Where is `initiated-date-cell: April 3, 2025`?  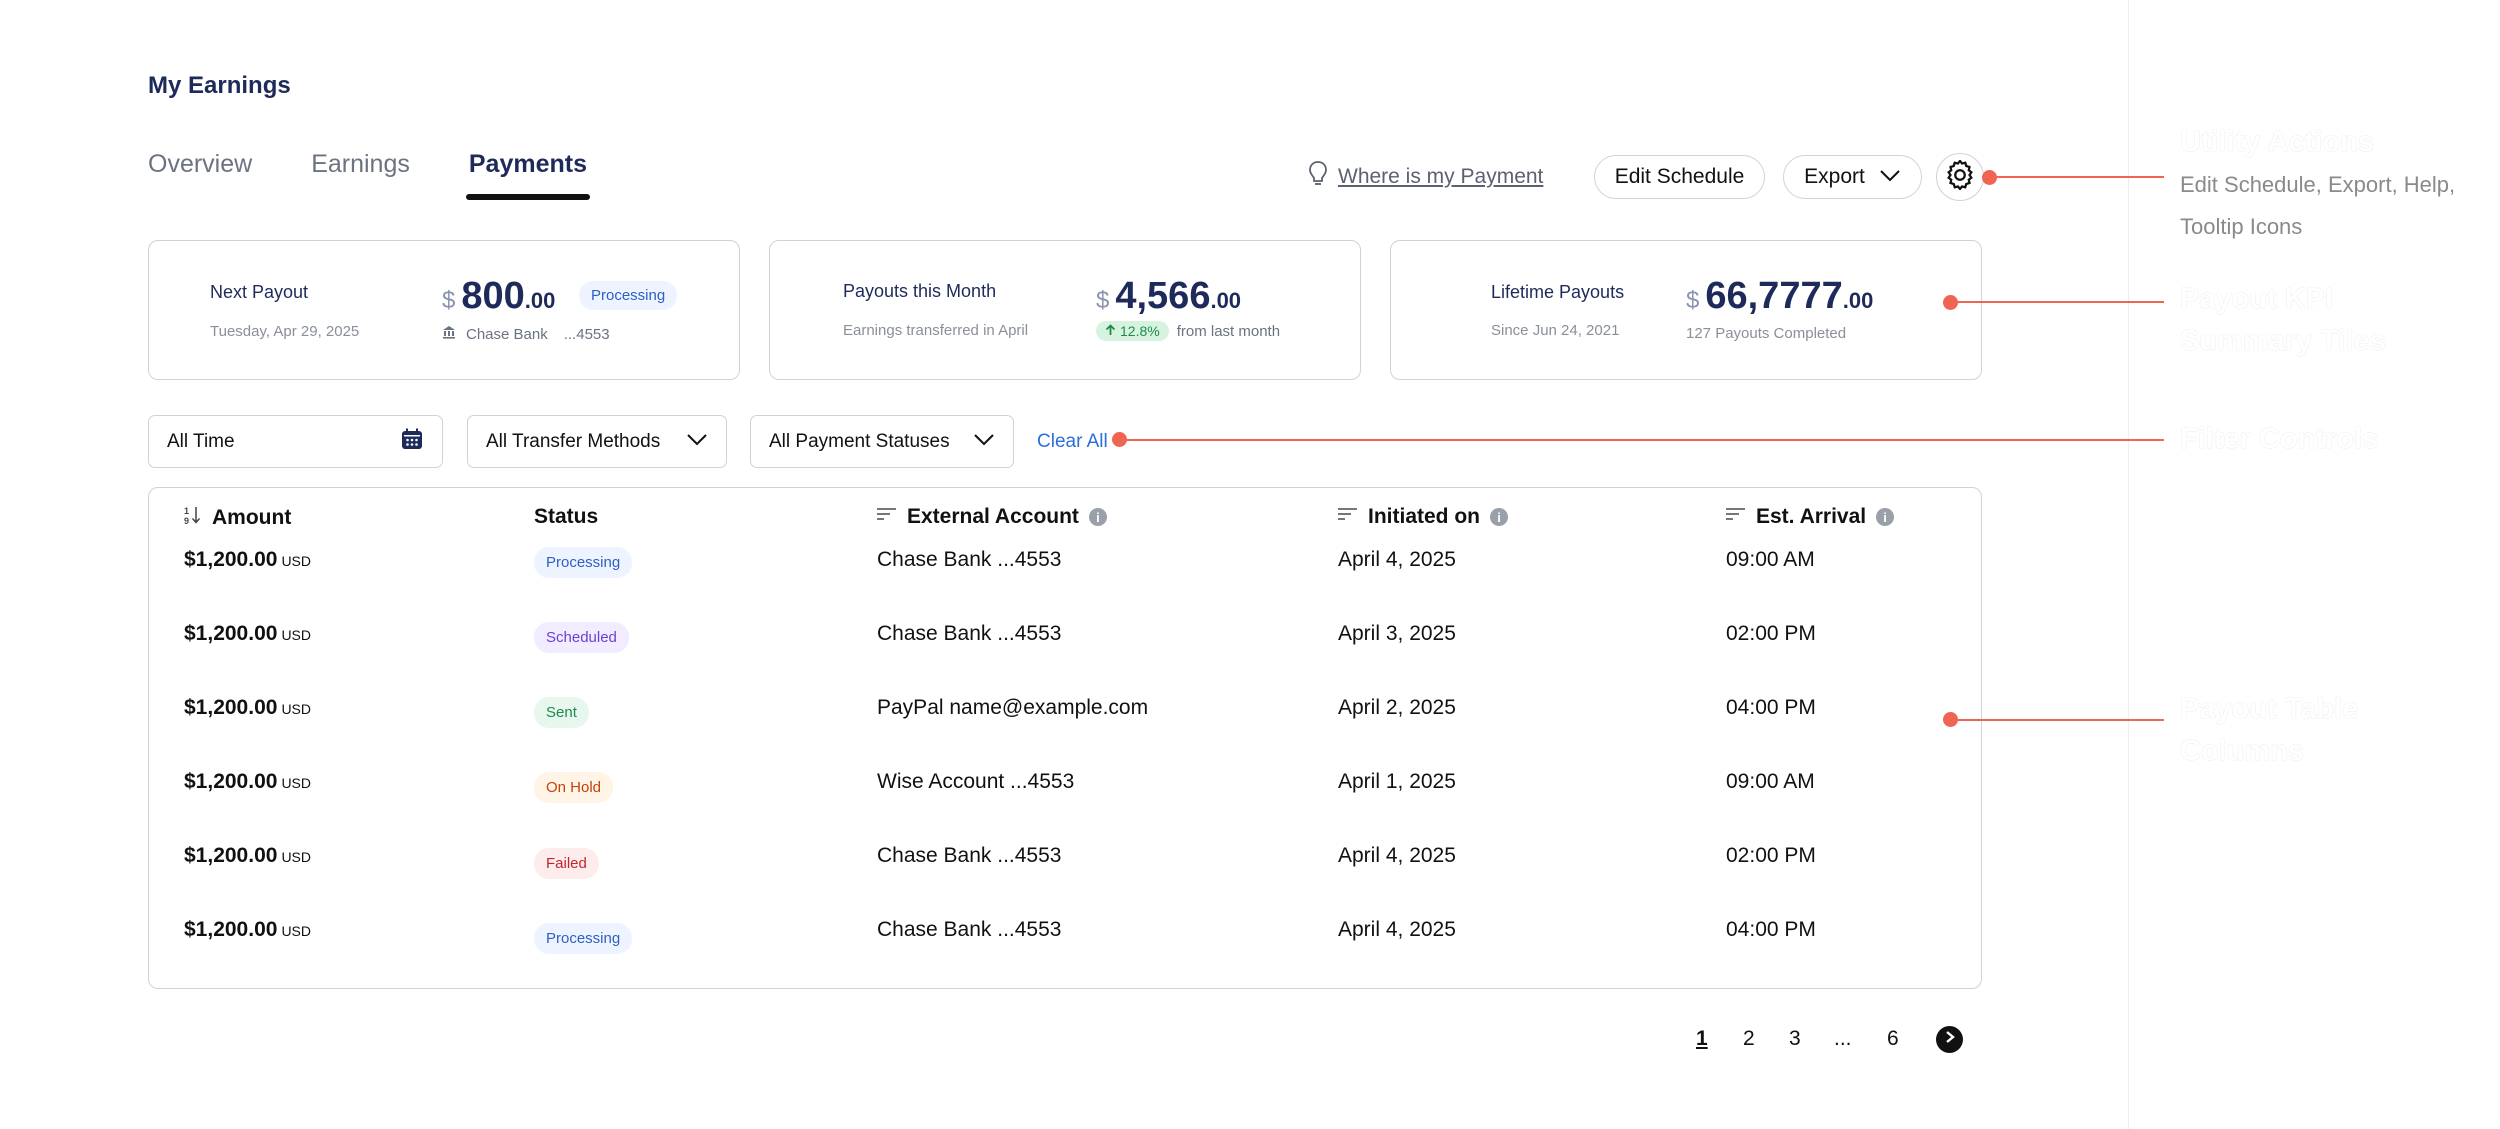 initiated-date-cell: April 3, 2025 is located at coordinates (1397, 633).